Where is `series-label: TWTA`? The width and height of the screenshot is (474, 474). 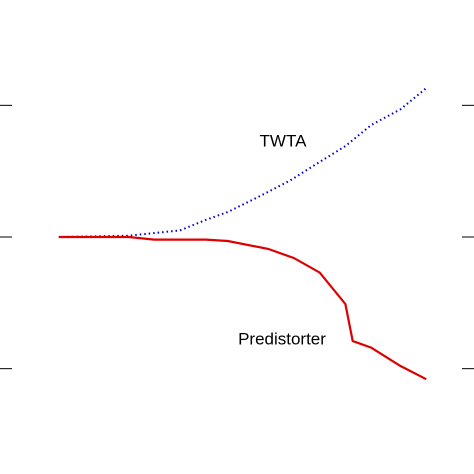 series-label: TWTA is located at coordinates (284, 140).